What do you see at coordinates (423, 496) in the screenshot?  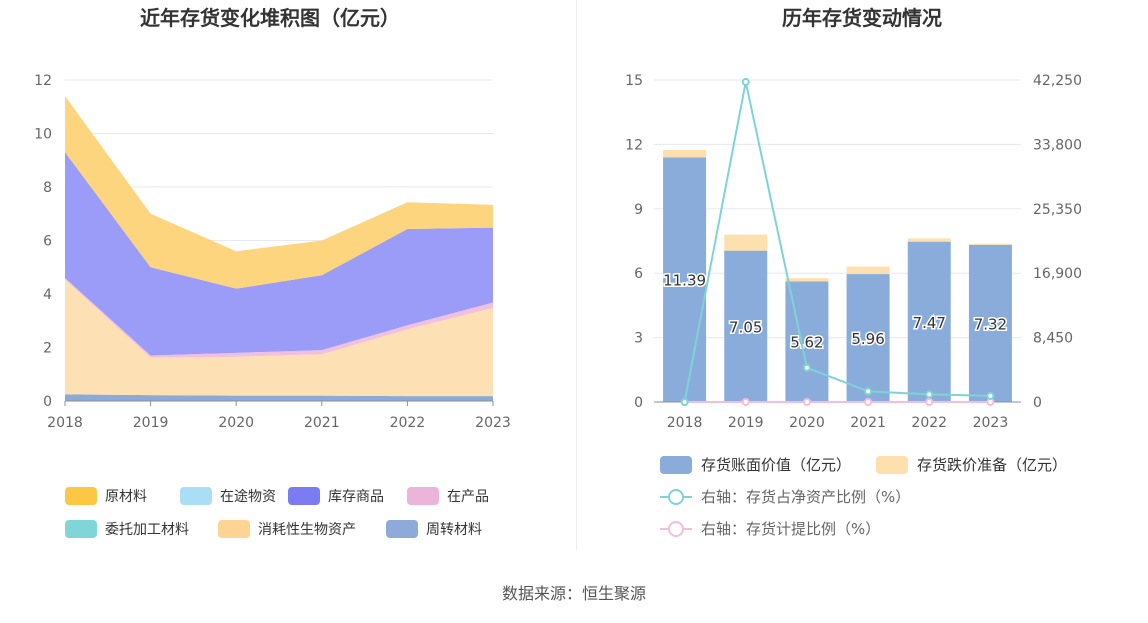 I see `legend-swatch-在产品` at bounding box center [423, 496].